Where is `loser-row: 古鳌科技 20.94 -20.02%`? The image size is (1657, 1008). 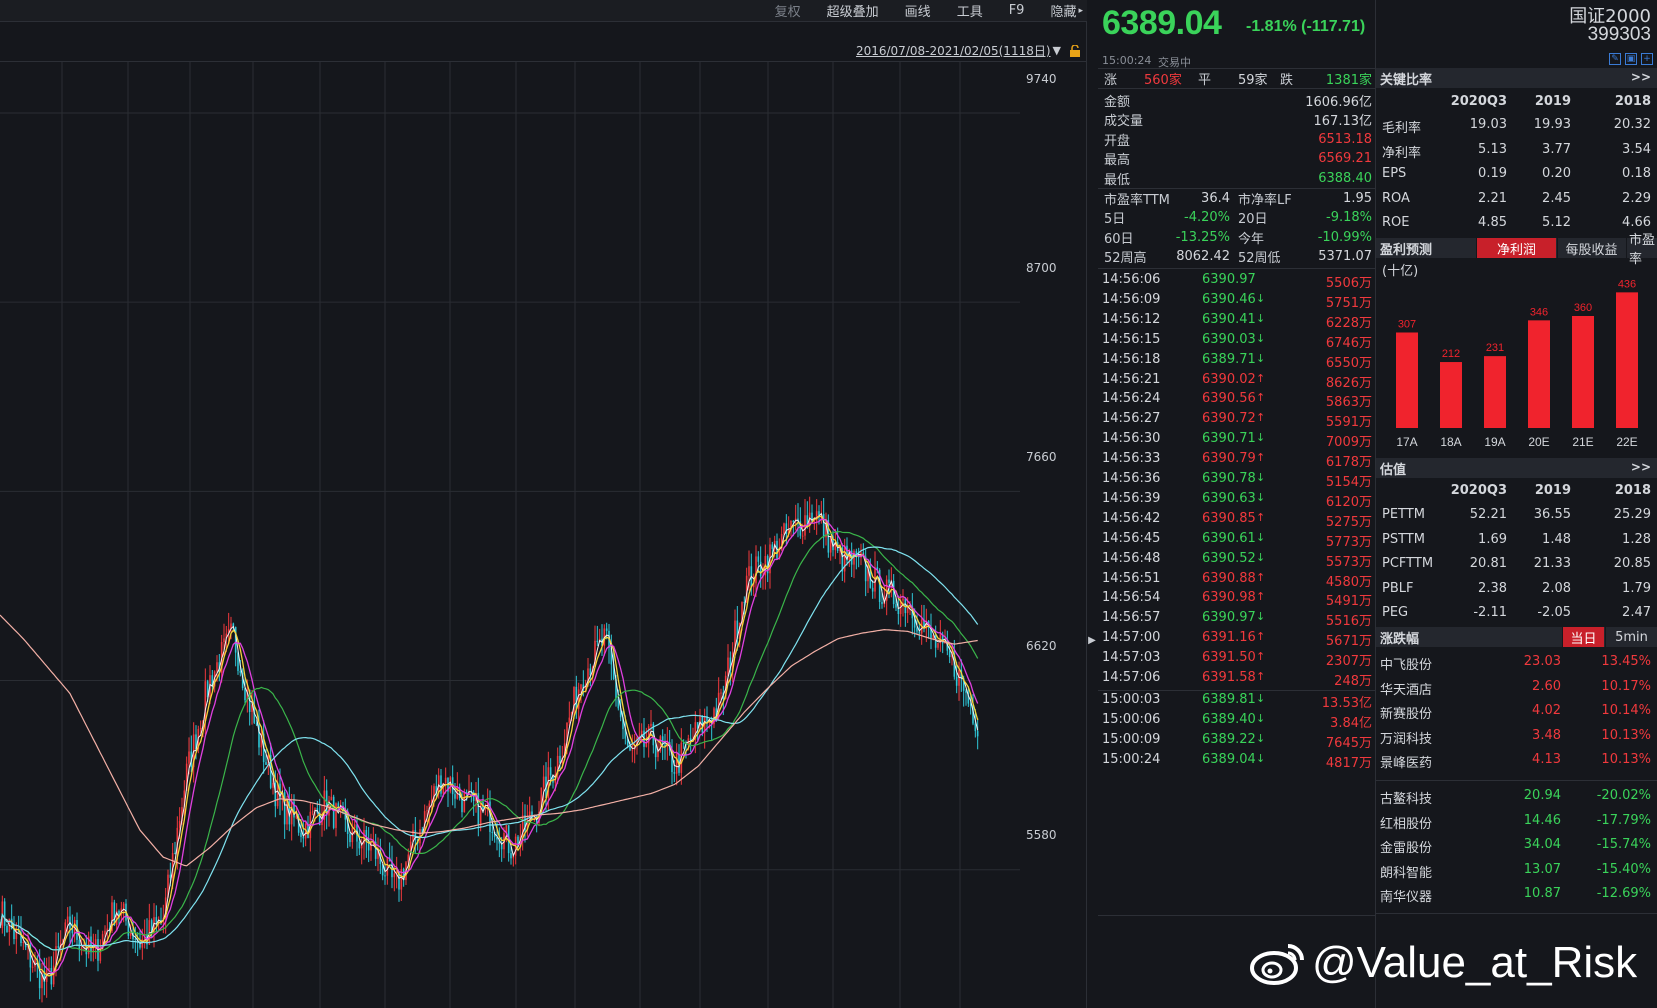 loser-row: 古鳌科技 20.94 -20.02% is located at coordinates (1516, 796).